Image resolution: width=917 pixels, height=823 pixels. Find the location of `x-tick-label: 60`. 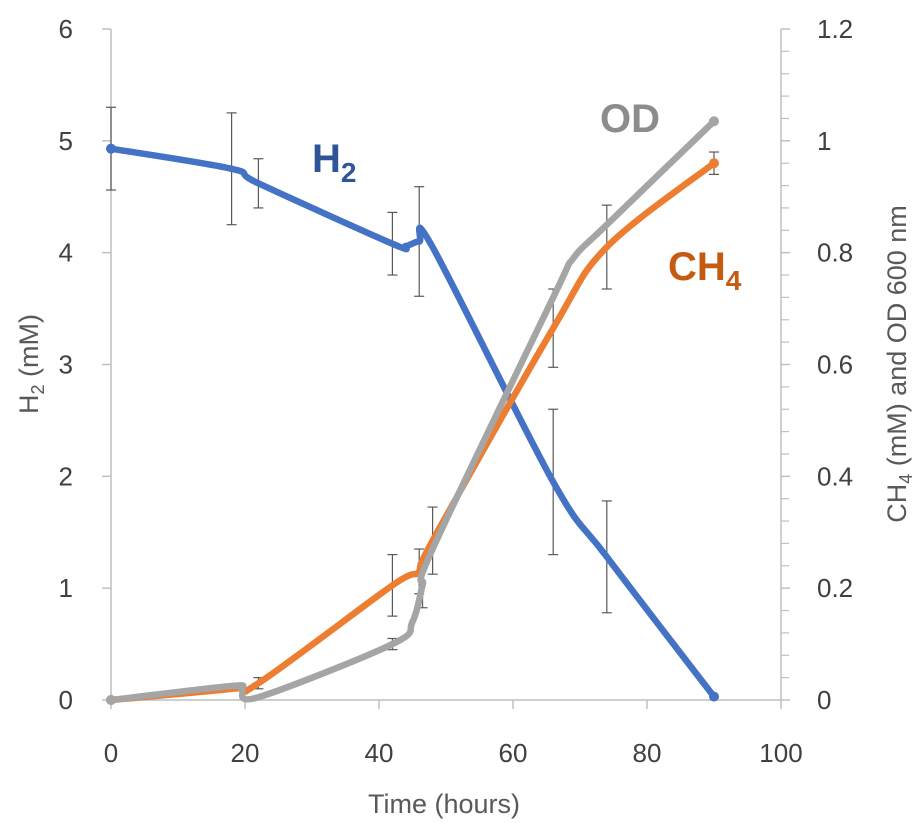

x-tick-label: 60 is located at coordinates (513, 753).